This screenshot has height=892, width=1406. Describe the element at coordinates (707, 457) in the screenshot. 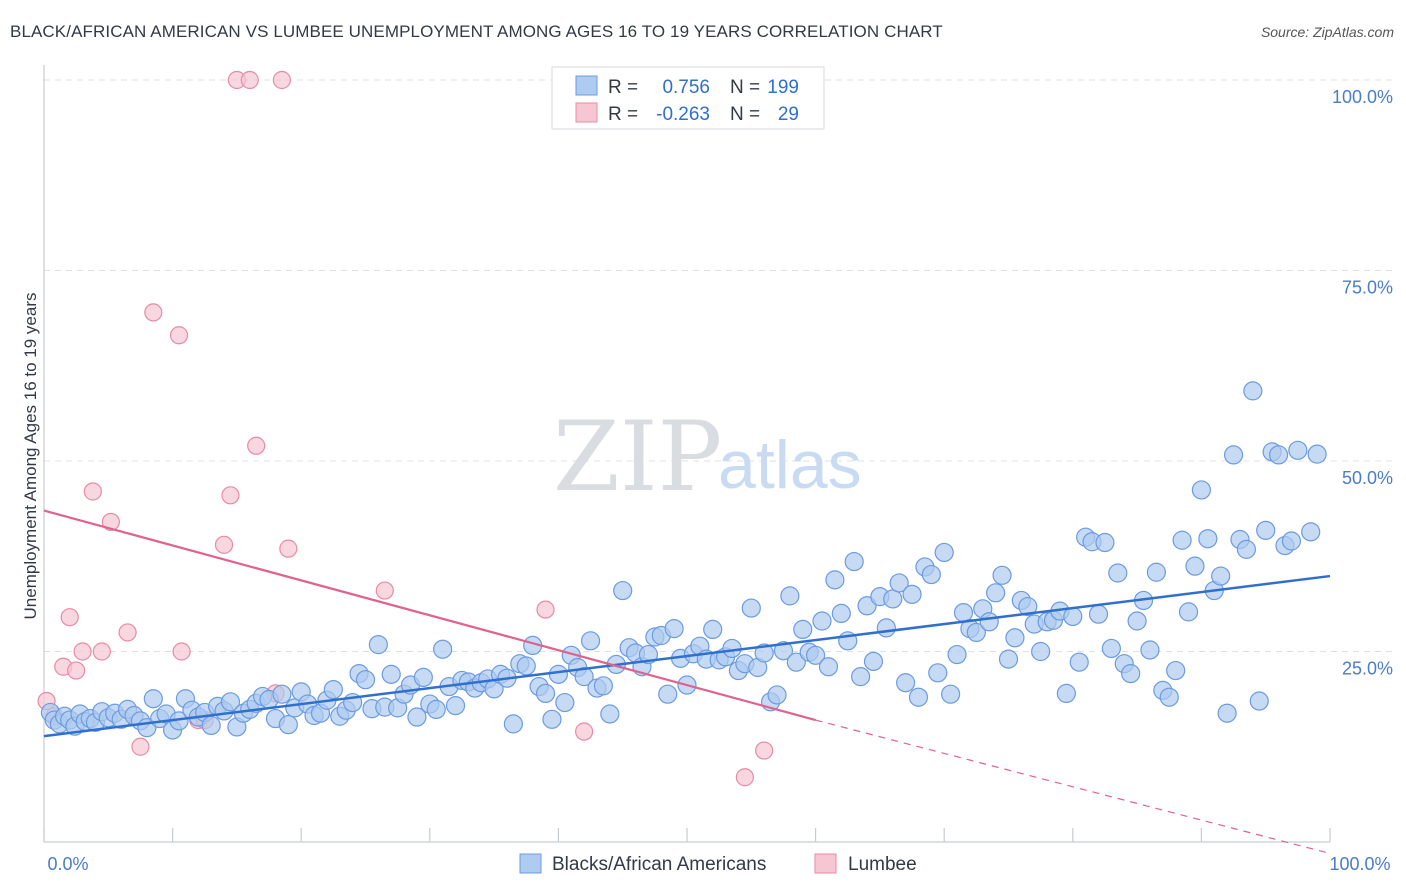

I see `watermark: ZIP atlas` at that location.